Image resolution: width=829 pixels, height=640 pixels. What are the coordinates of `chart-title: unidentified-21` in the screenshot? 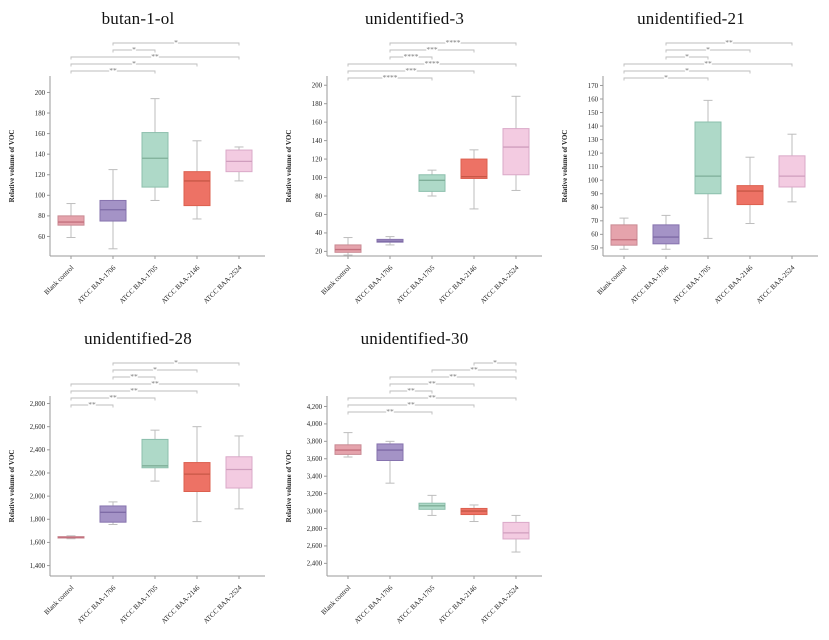 It's located at (691, 18).